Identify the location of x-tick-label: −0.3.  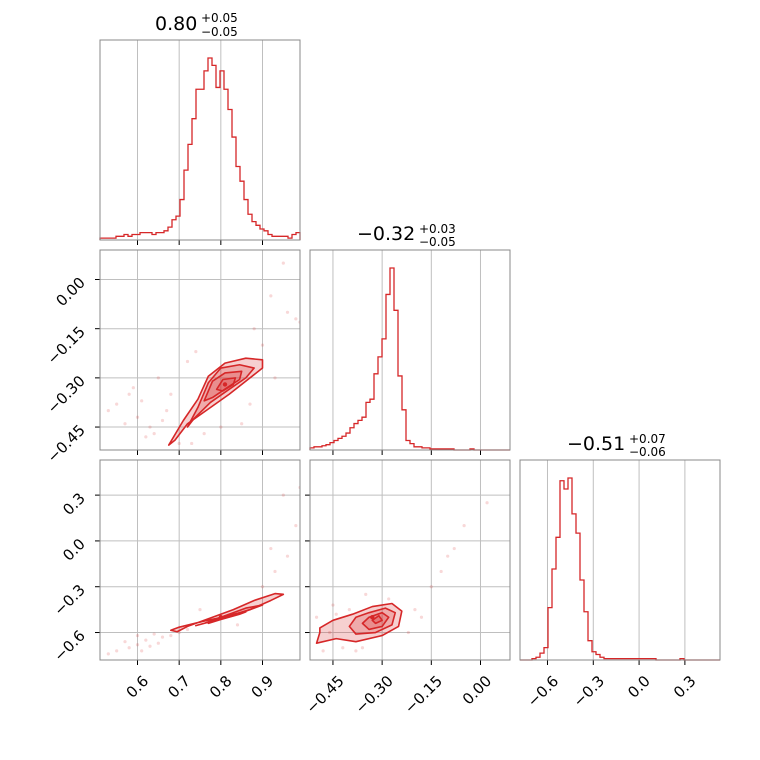
(589, 691).